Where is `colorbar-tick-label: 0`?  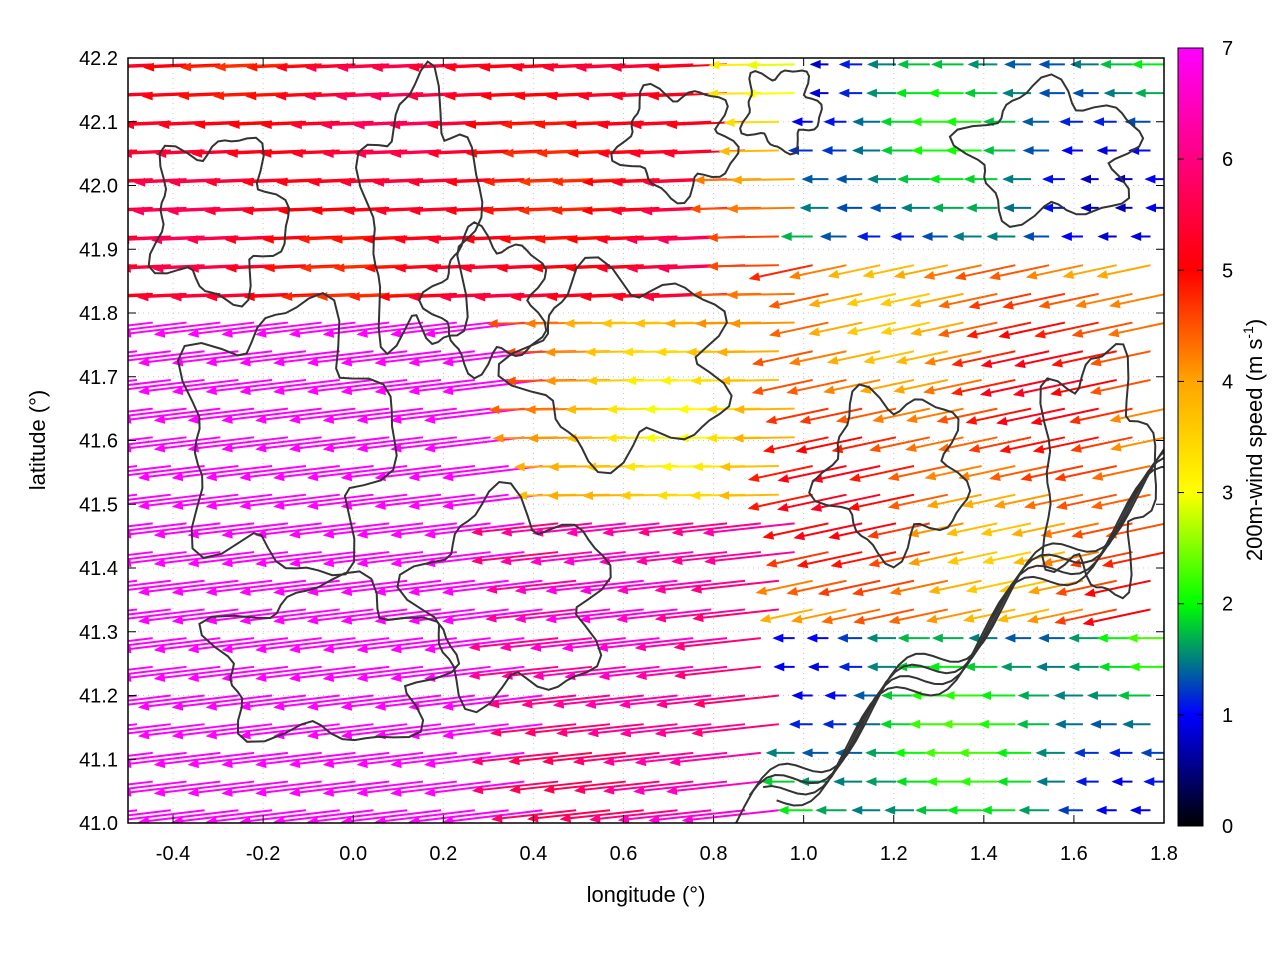
colorbar-tick-label: 0 is located at coordinates (1227, 827).